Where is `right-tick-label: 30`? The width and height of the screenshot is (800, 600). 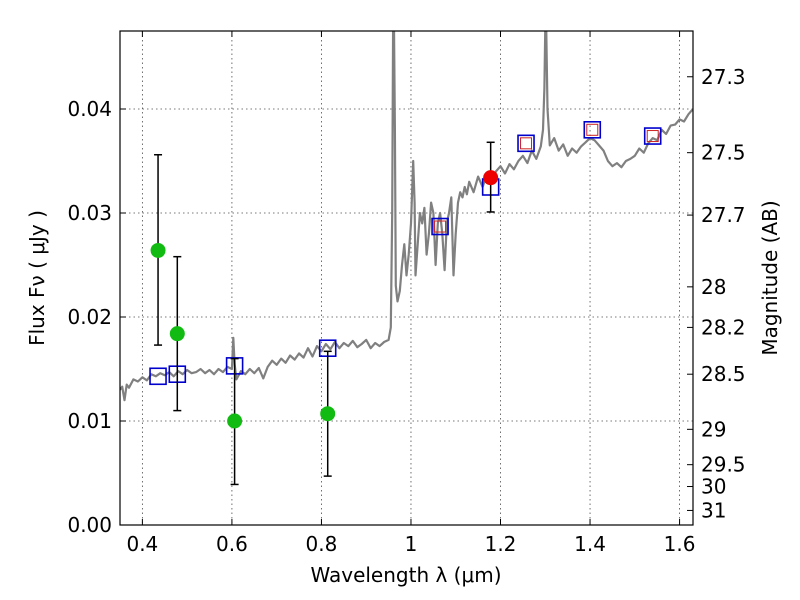
right-tick-label: 30 is located at coordinates (713, 487).